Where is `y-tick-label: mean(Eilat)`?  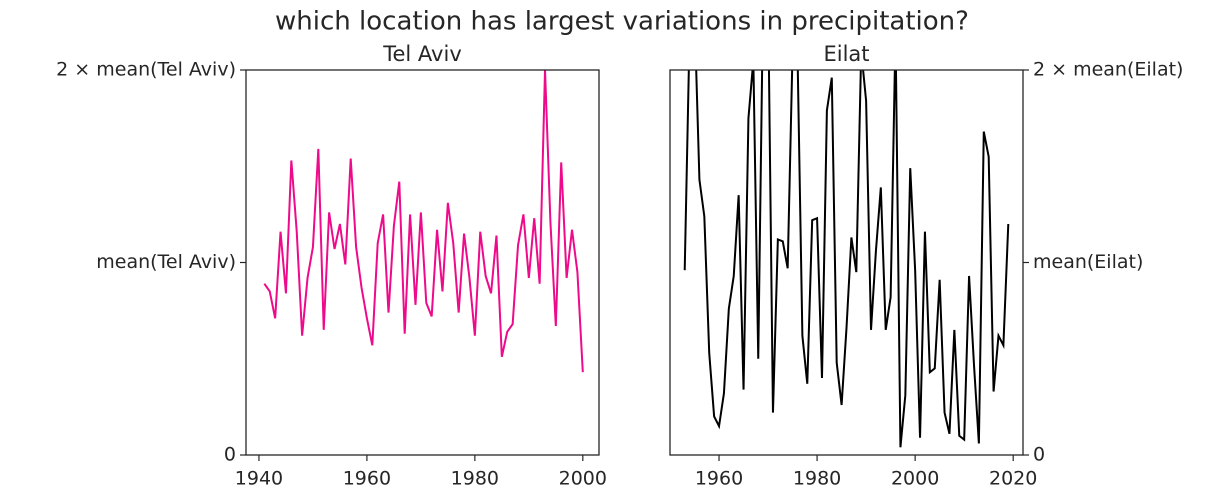 y-tick-label: mean(Eilat) is located at coordinates (1088, 262).